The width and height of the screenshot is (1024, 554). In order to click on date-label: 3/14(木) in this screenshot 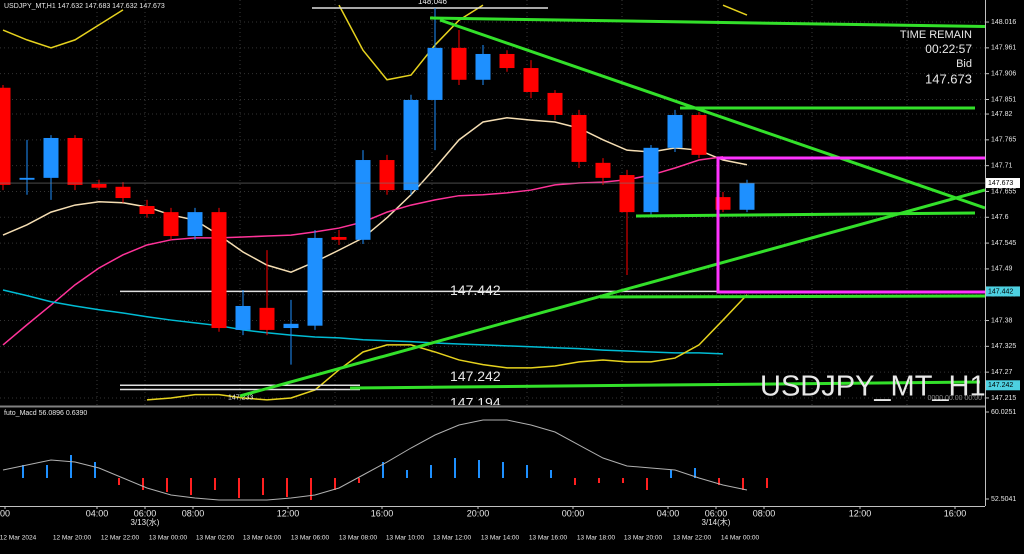, I will do `click(716, 522)`.